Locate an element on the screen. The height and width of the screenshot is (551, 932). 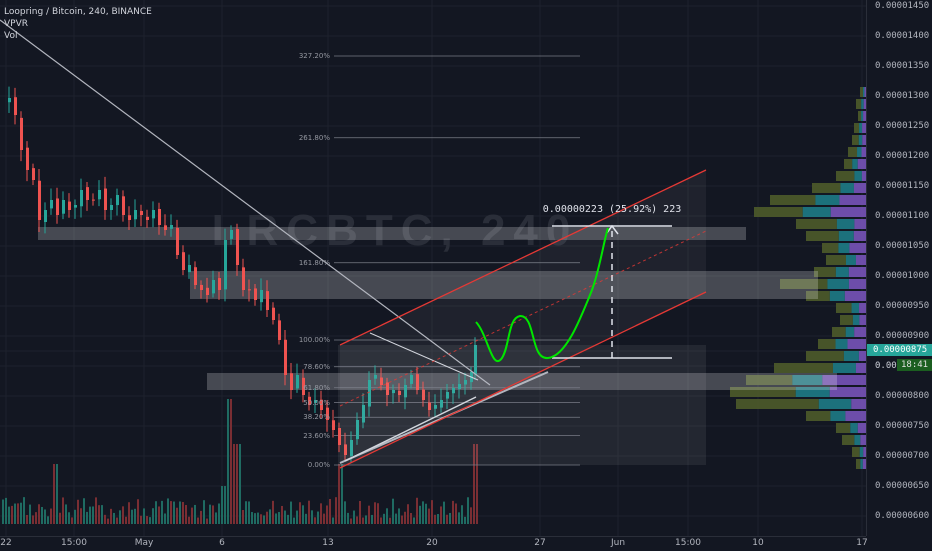
price-label: 0.00000650 is located at coordinates (902, 486).